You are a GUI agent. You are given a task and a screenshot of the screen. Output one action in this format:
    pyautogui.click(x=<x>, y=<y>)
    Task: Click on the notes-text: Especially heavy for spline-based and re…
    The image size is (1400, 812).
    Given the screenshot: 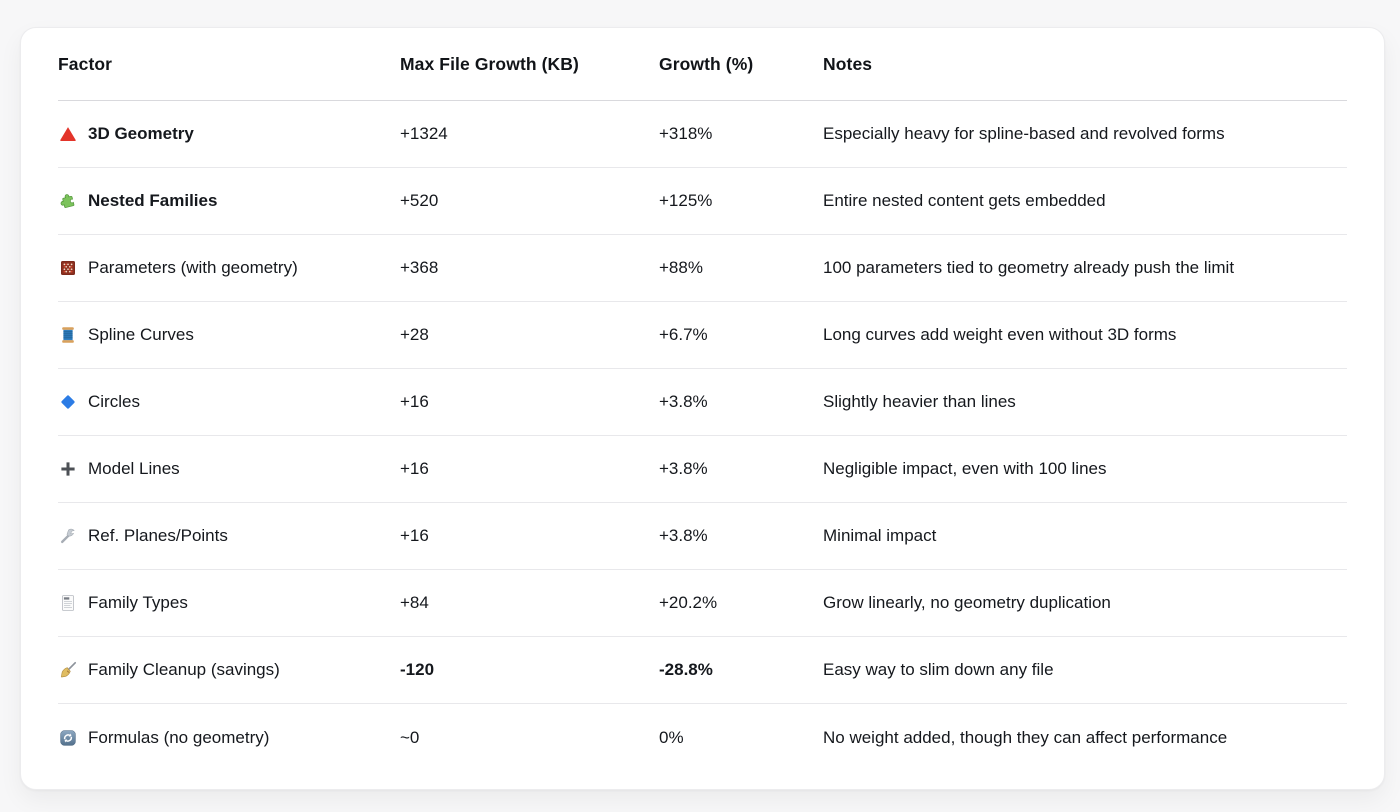 What is the action you would take?
    pyautogui.click(x=1024, y=133)
    